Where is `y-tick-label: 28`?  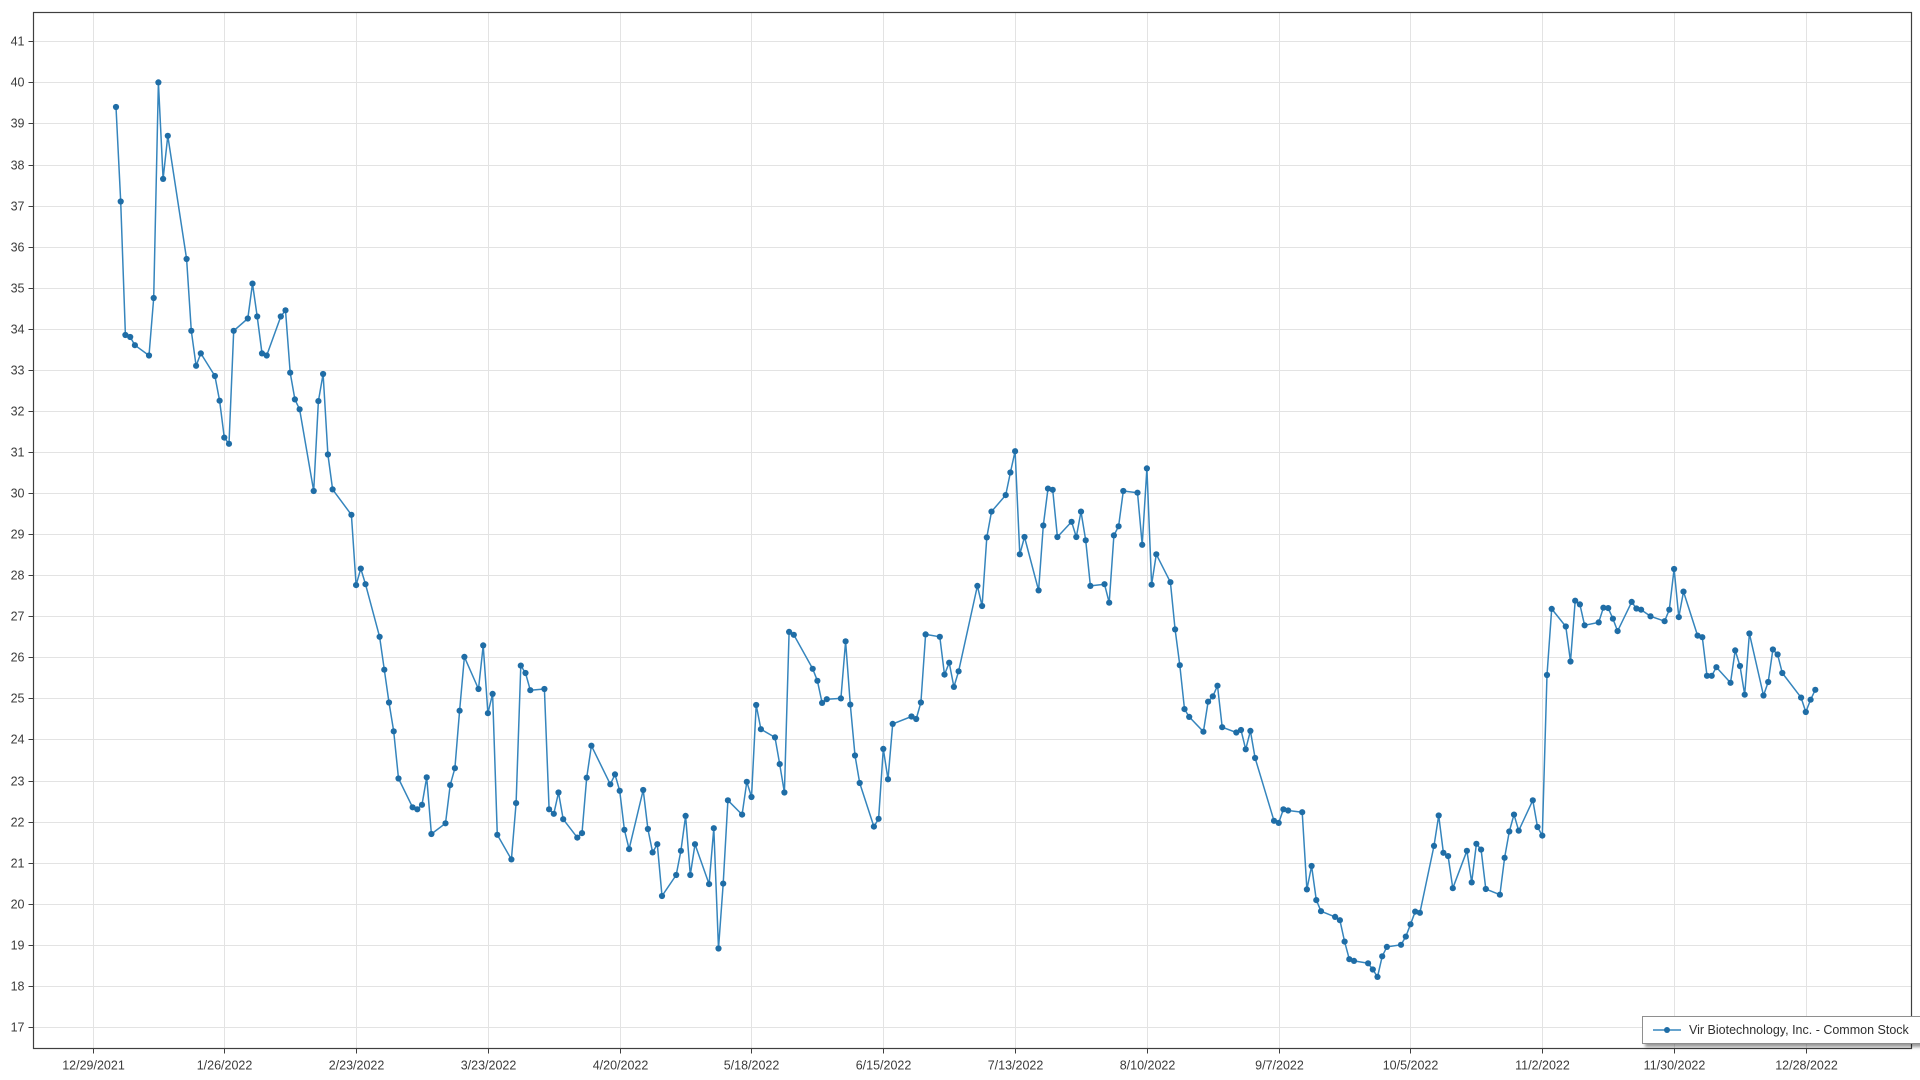 y-tick-label: 28 is located at coordinates (18, 576).